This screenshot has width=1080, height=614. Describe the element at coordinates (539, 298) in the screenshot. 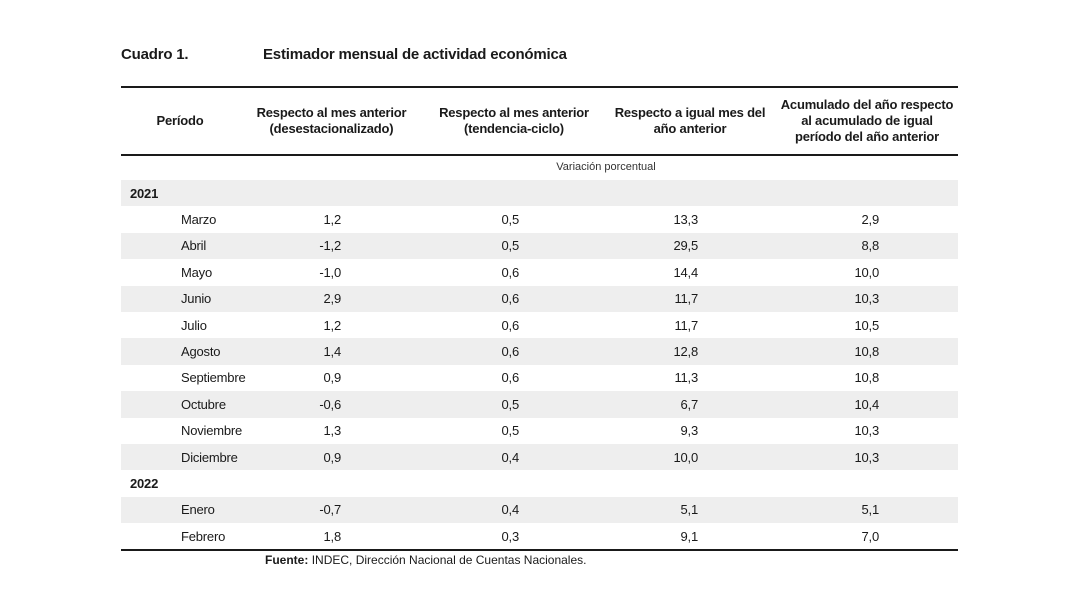

I see `table-row: Junio 2,9 0,6 11,7 10,3` at that location.